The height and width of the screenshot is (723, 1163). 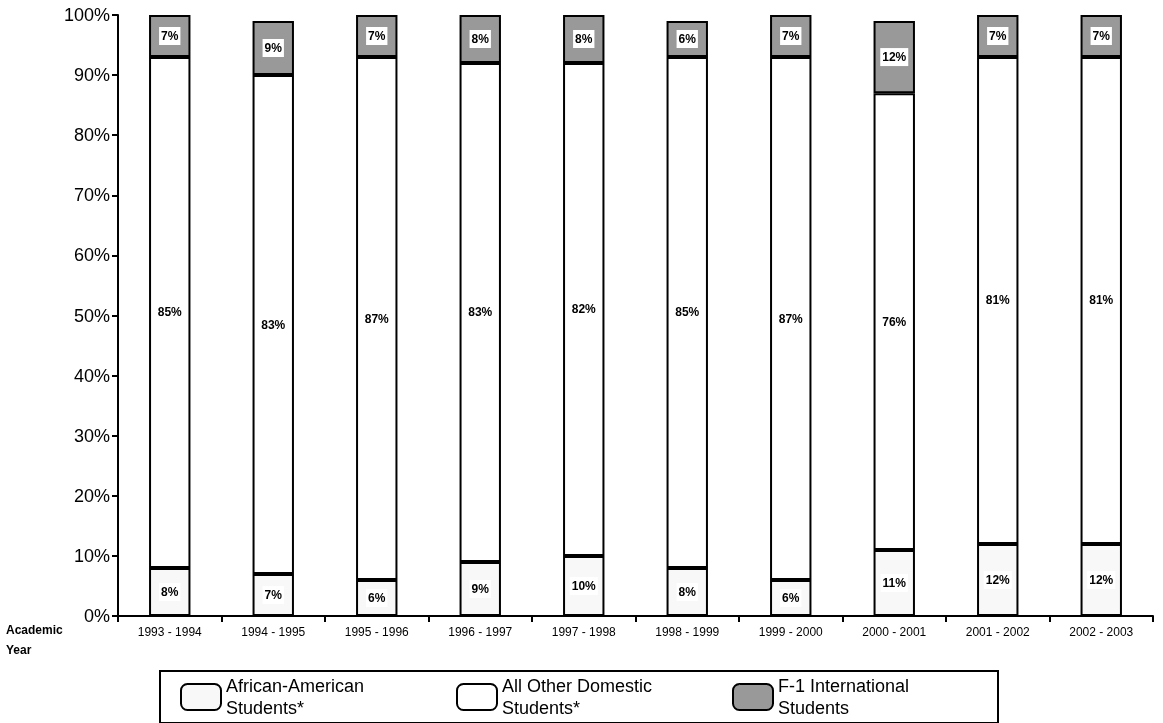 What do you see at coordinates (584, 632) in the screenshot?
I see `x-tick-label: 1997 - 1998` at bounding box center [584, 632].